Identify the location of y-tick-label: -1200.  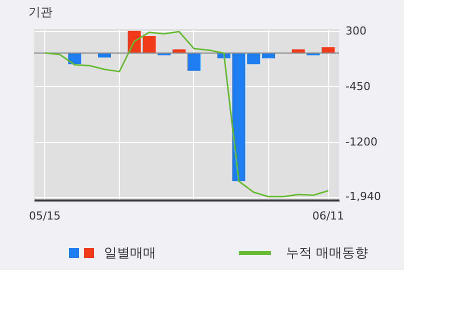
(362, 141).